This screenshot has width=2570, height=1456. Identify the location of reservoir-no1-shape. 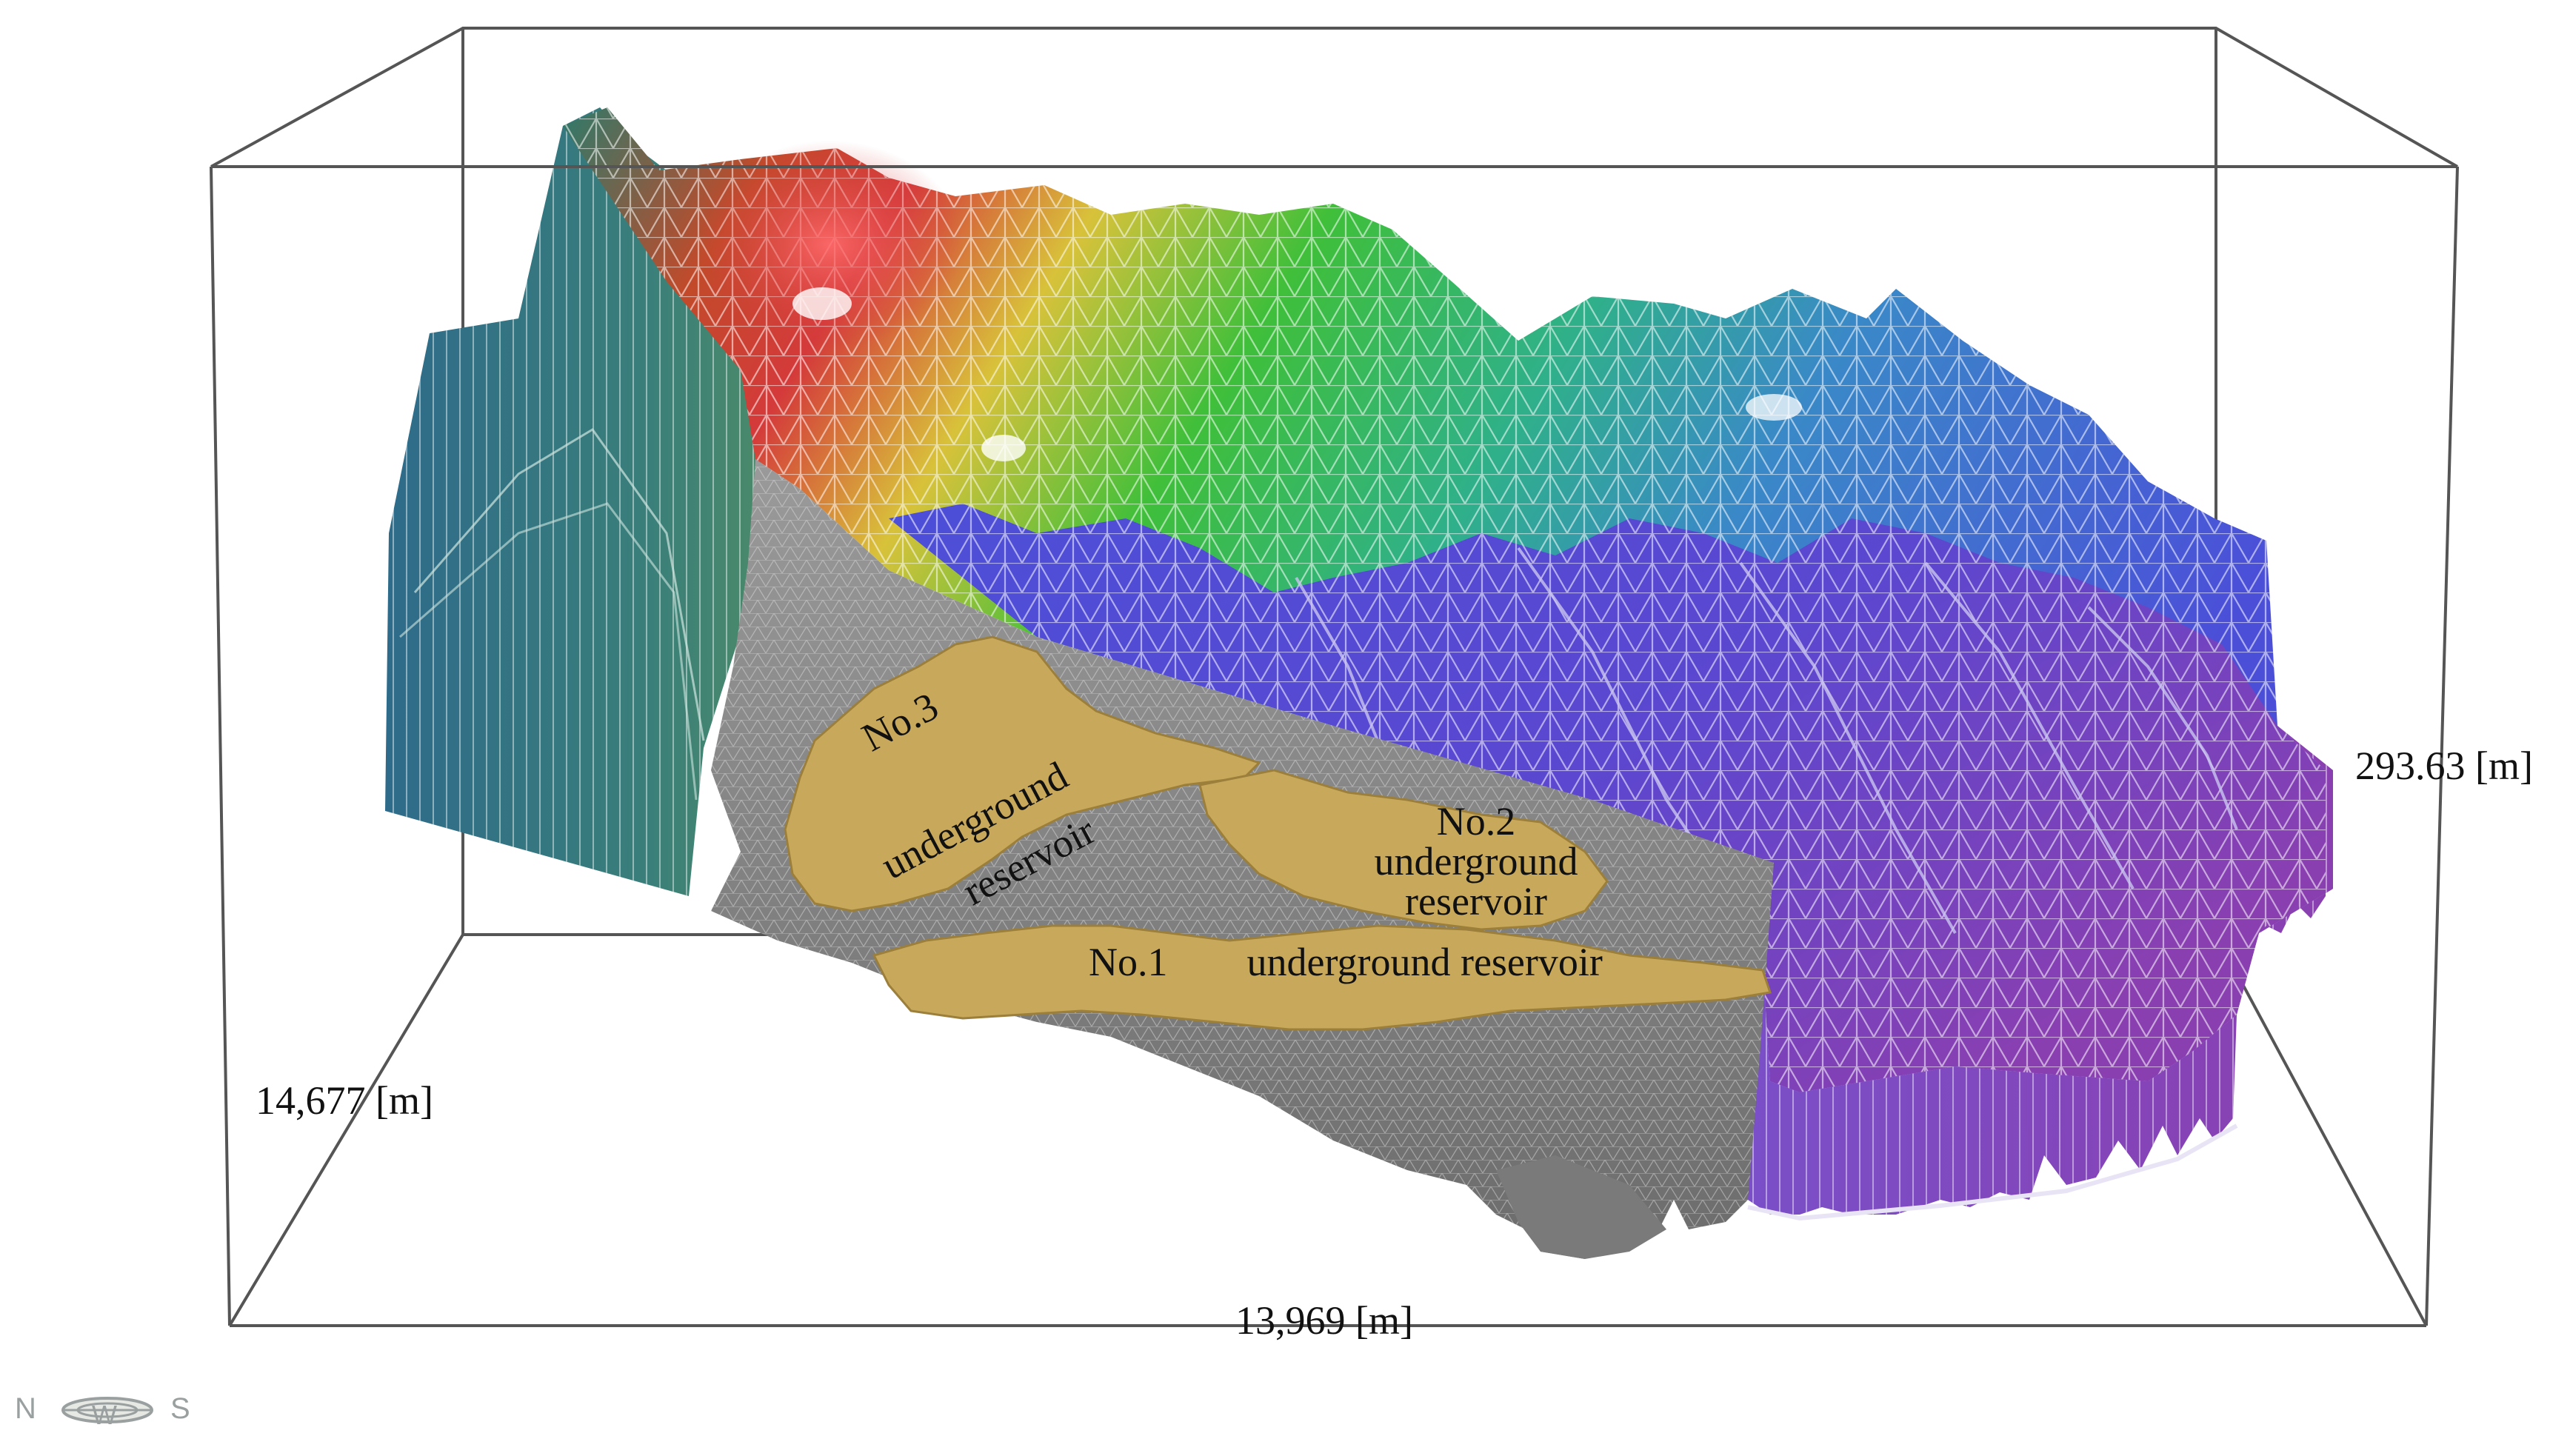
(1322, 978).